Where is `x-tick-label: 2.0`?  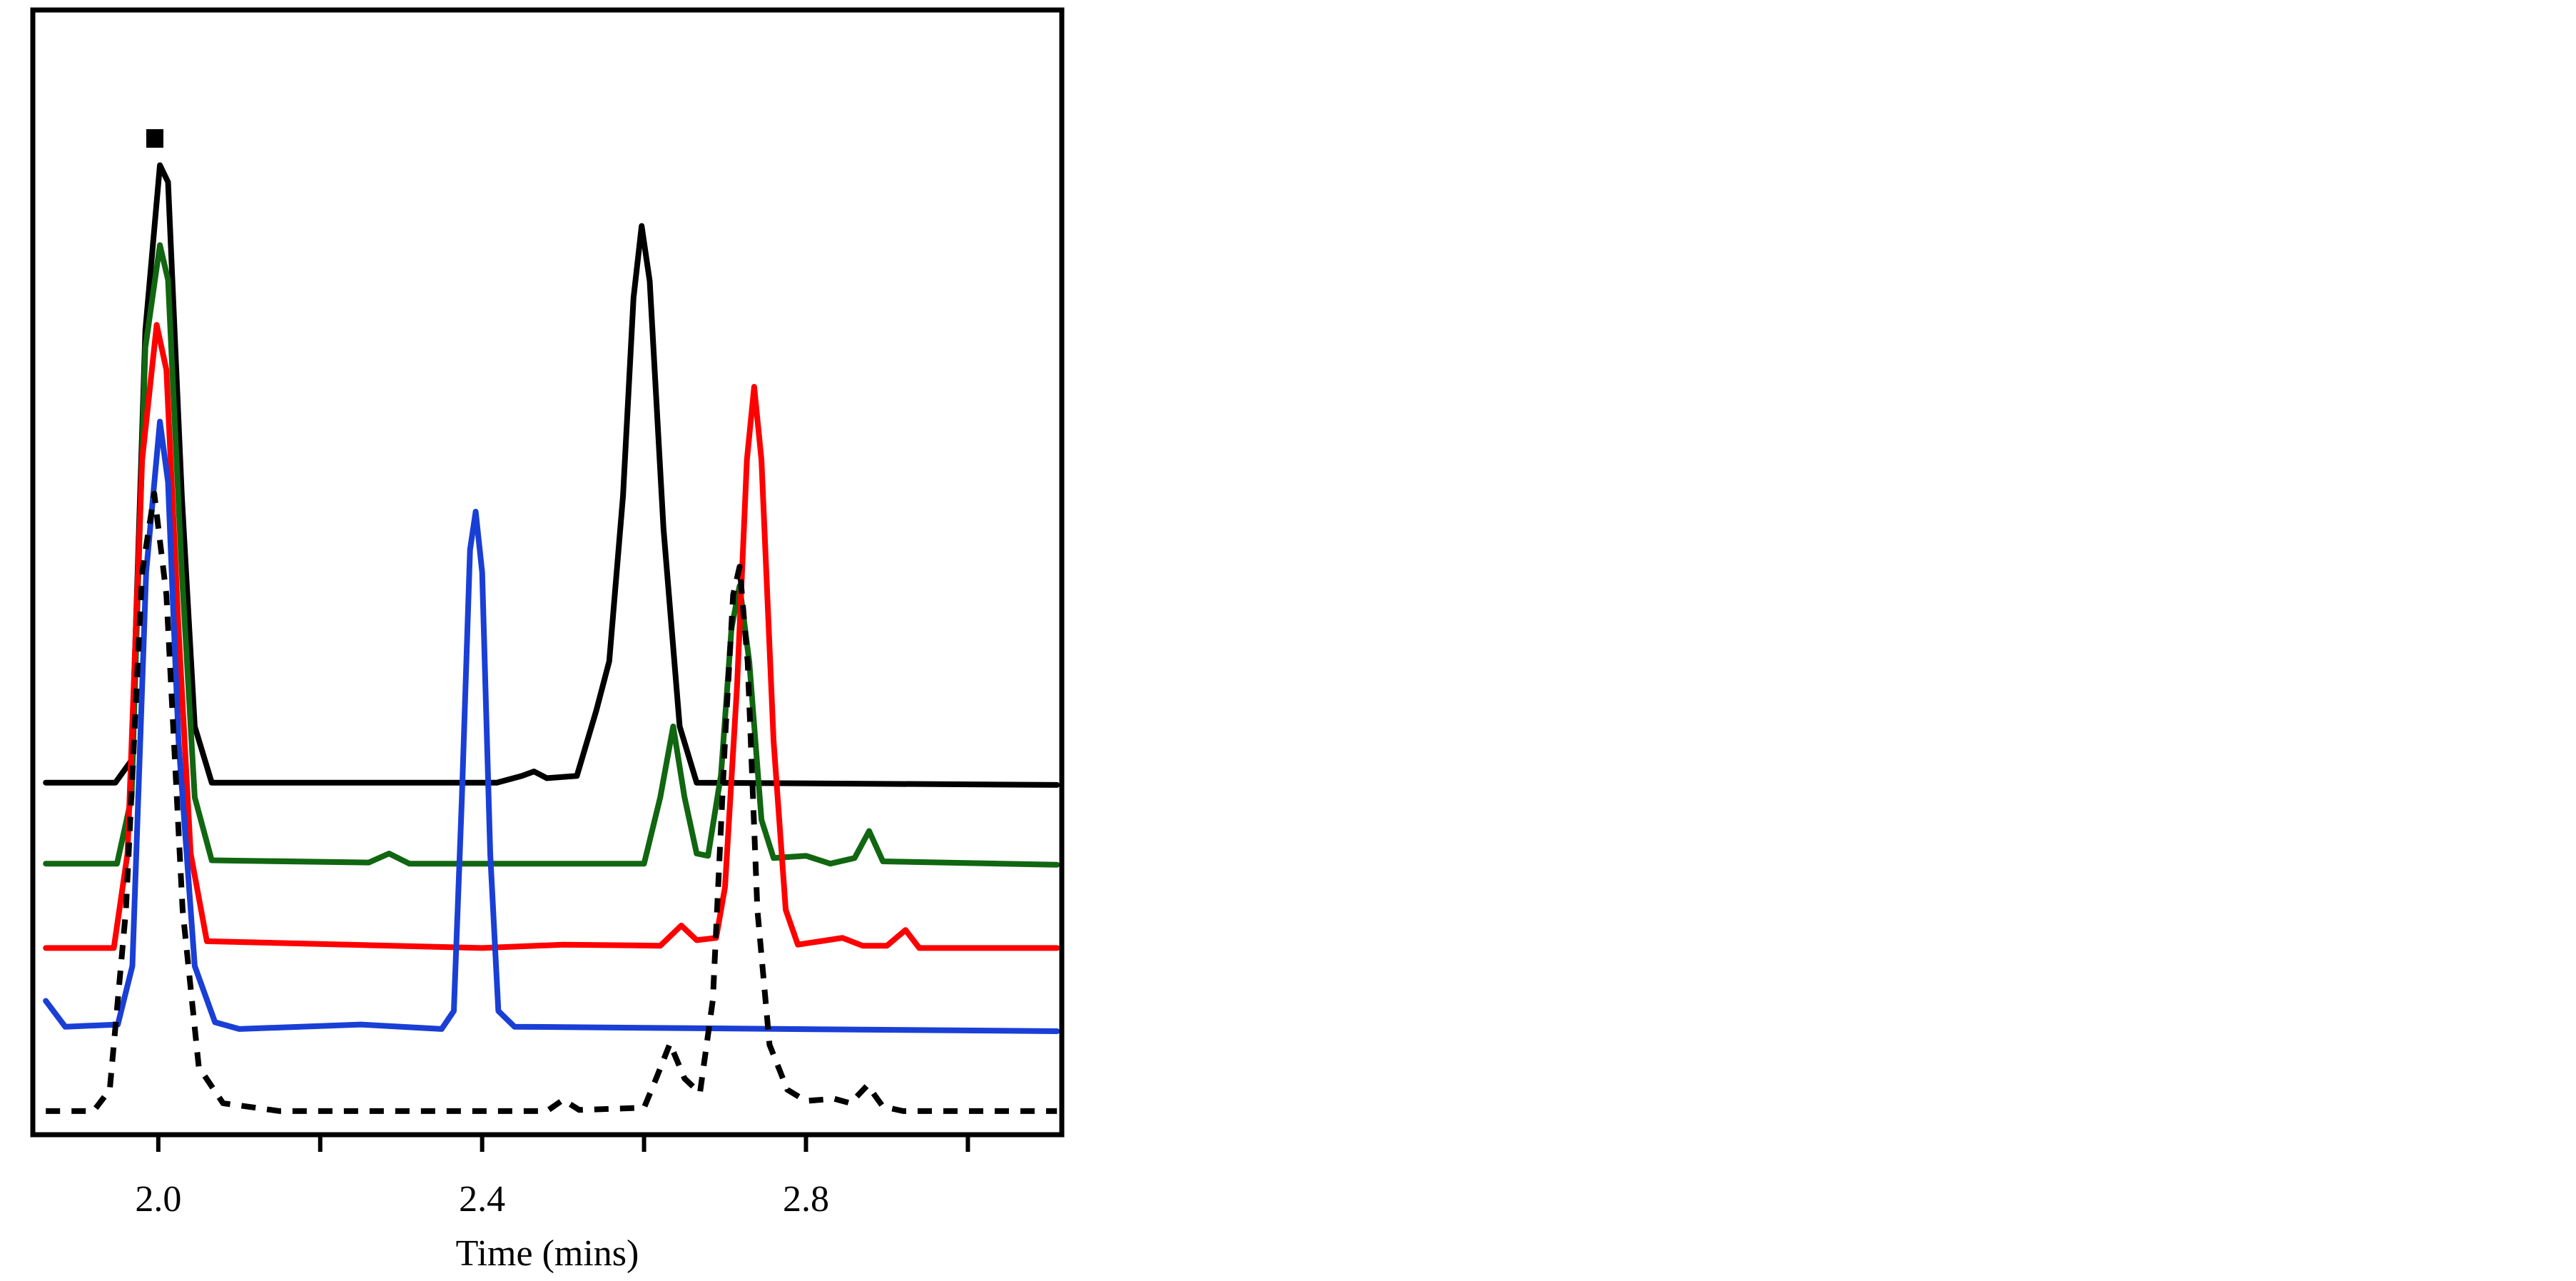
x-tick-label: 2.0 is located at coordinates (158, 1199).